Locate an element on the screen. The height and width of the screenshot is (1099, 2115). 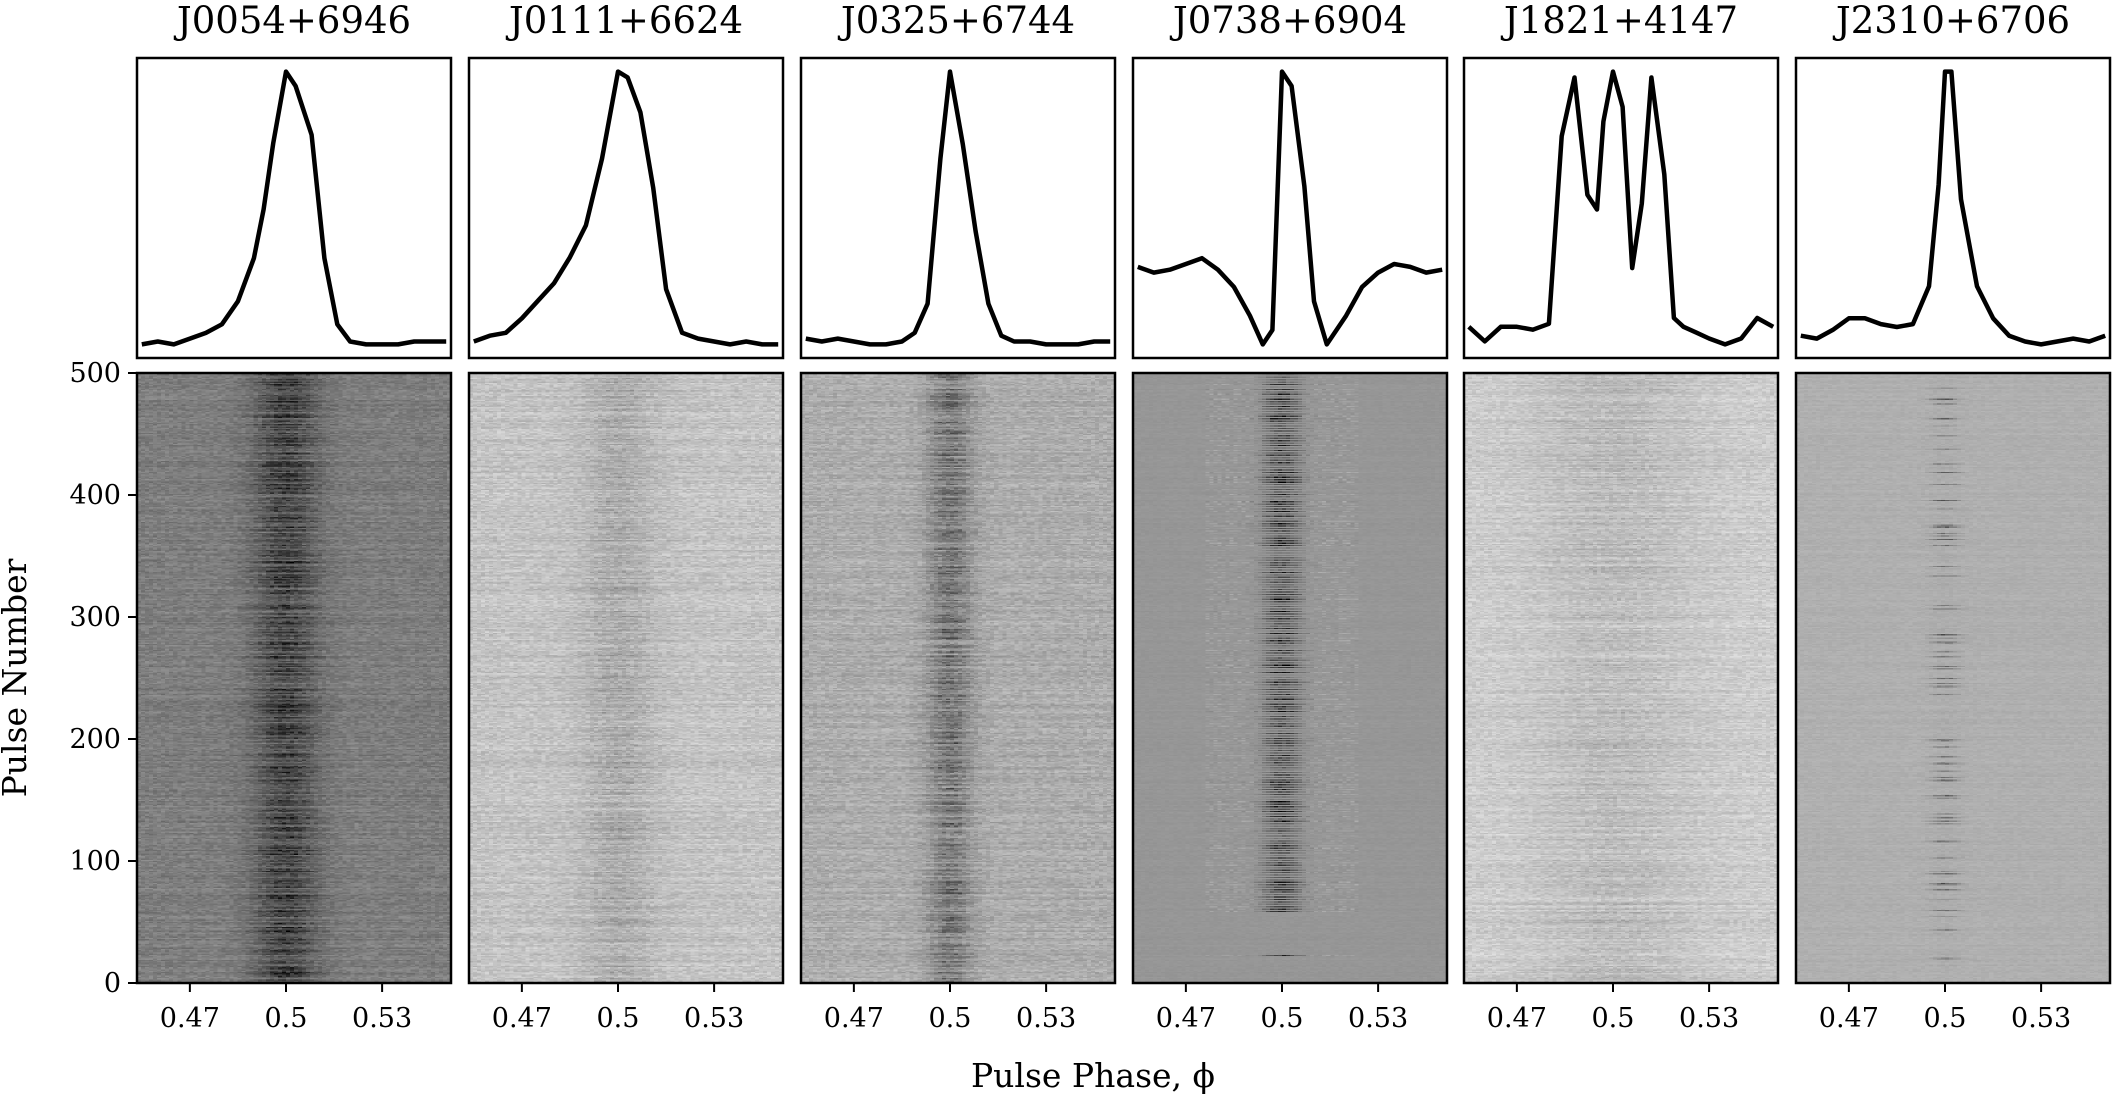
panel-j0054+6946: J0054+6946 0.47 0.5 0.53 is located at coordinates (294, 517).